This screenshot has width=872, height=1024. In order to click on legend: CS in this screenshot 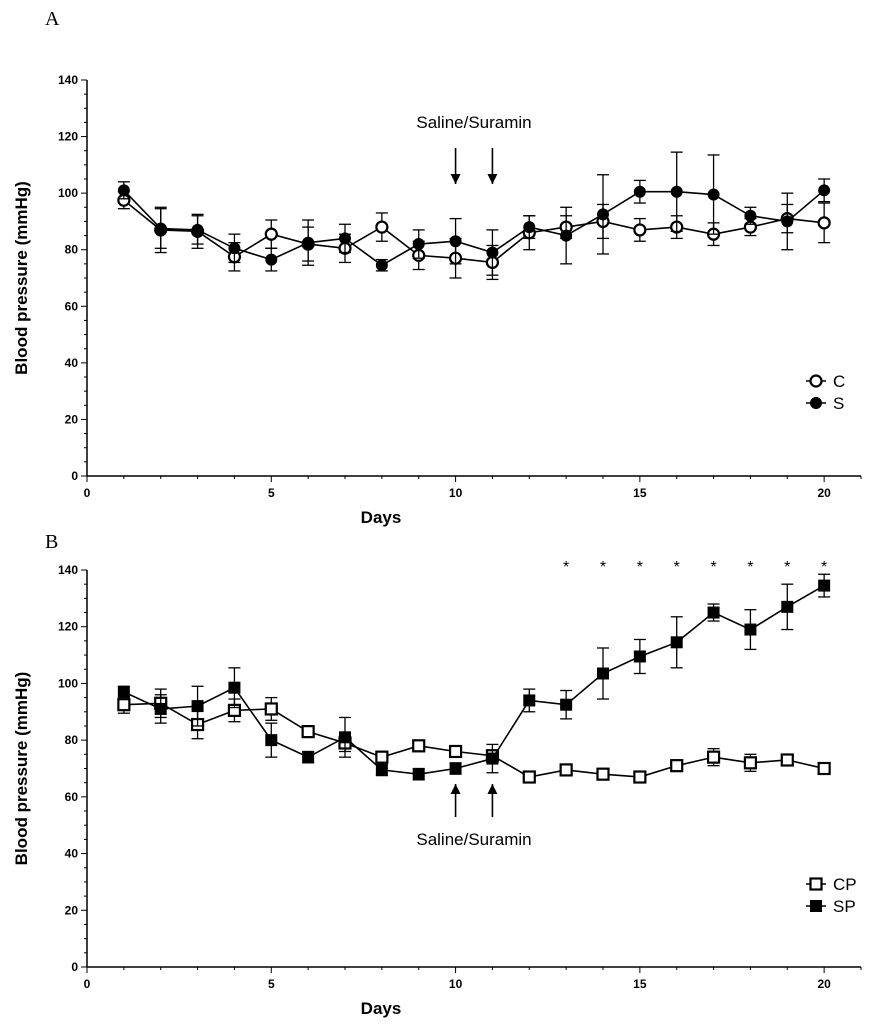, I will do `click(825, 392)`.